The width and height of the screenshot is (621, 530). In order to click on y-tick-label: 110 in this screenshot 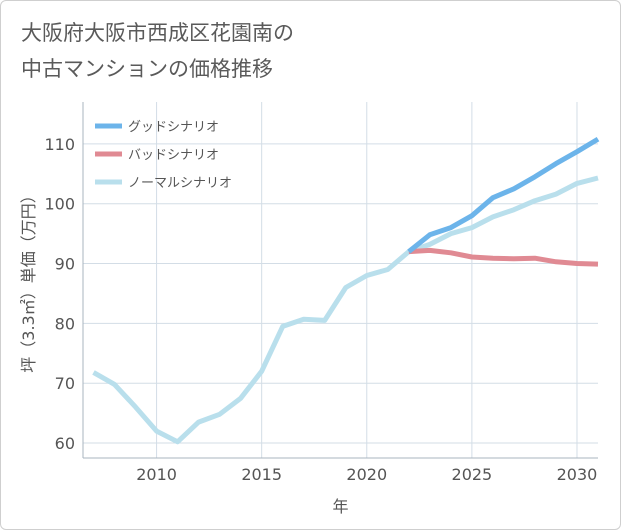, I will do `click(59, 144)`.